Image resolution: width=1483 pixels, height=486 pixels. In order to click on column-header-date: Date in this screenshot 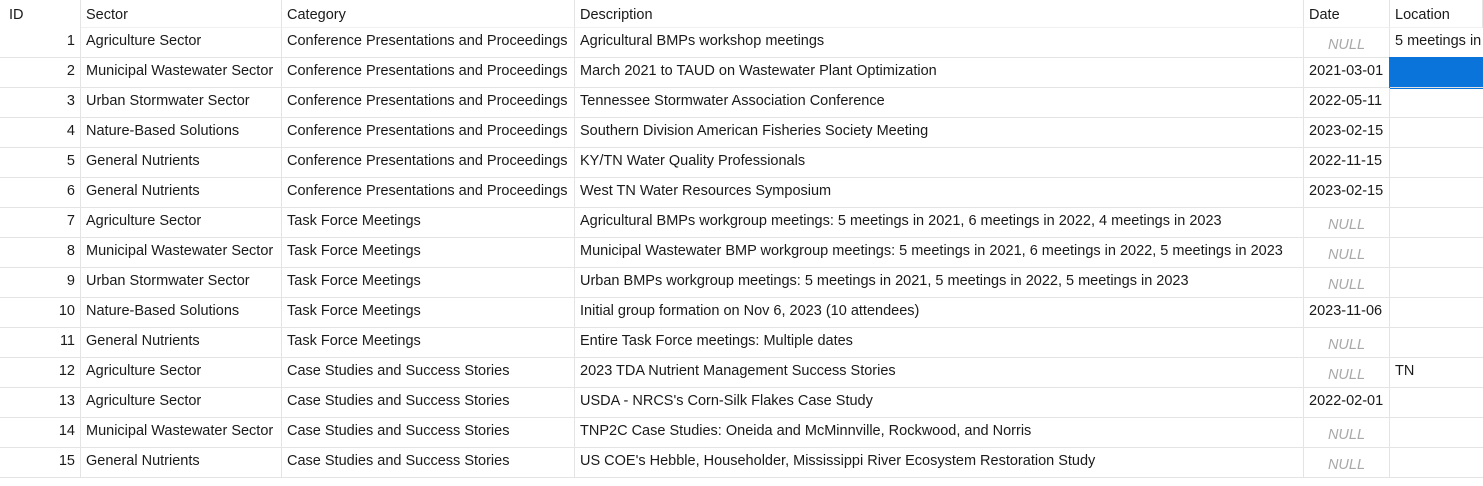, I will do `click(1347, 14)`.